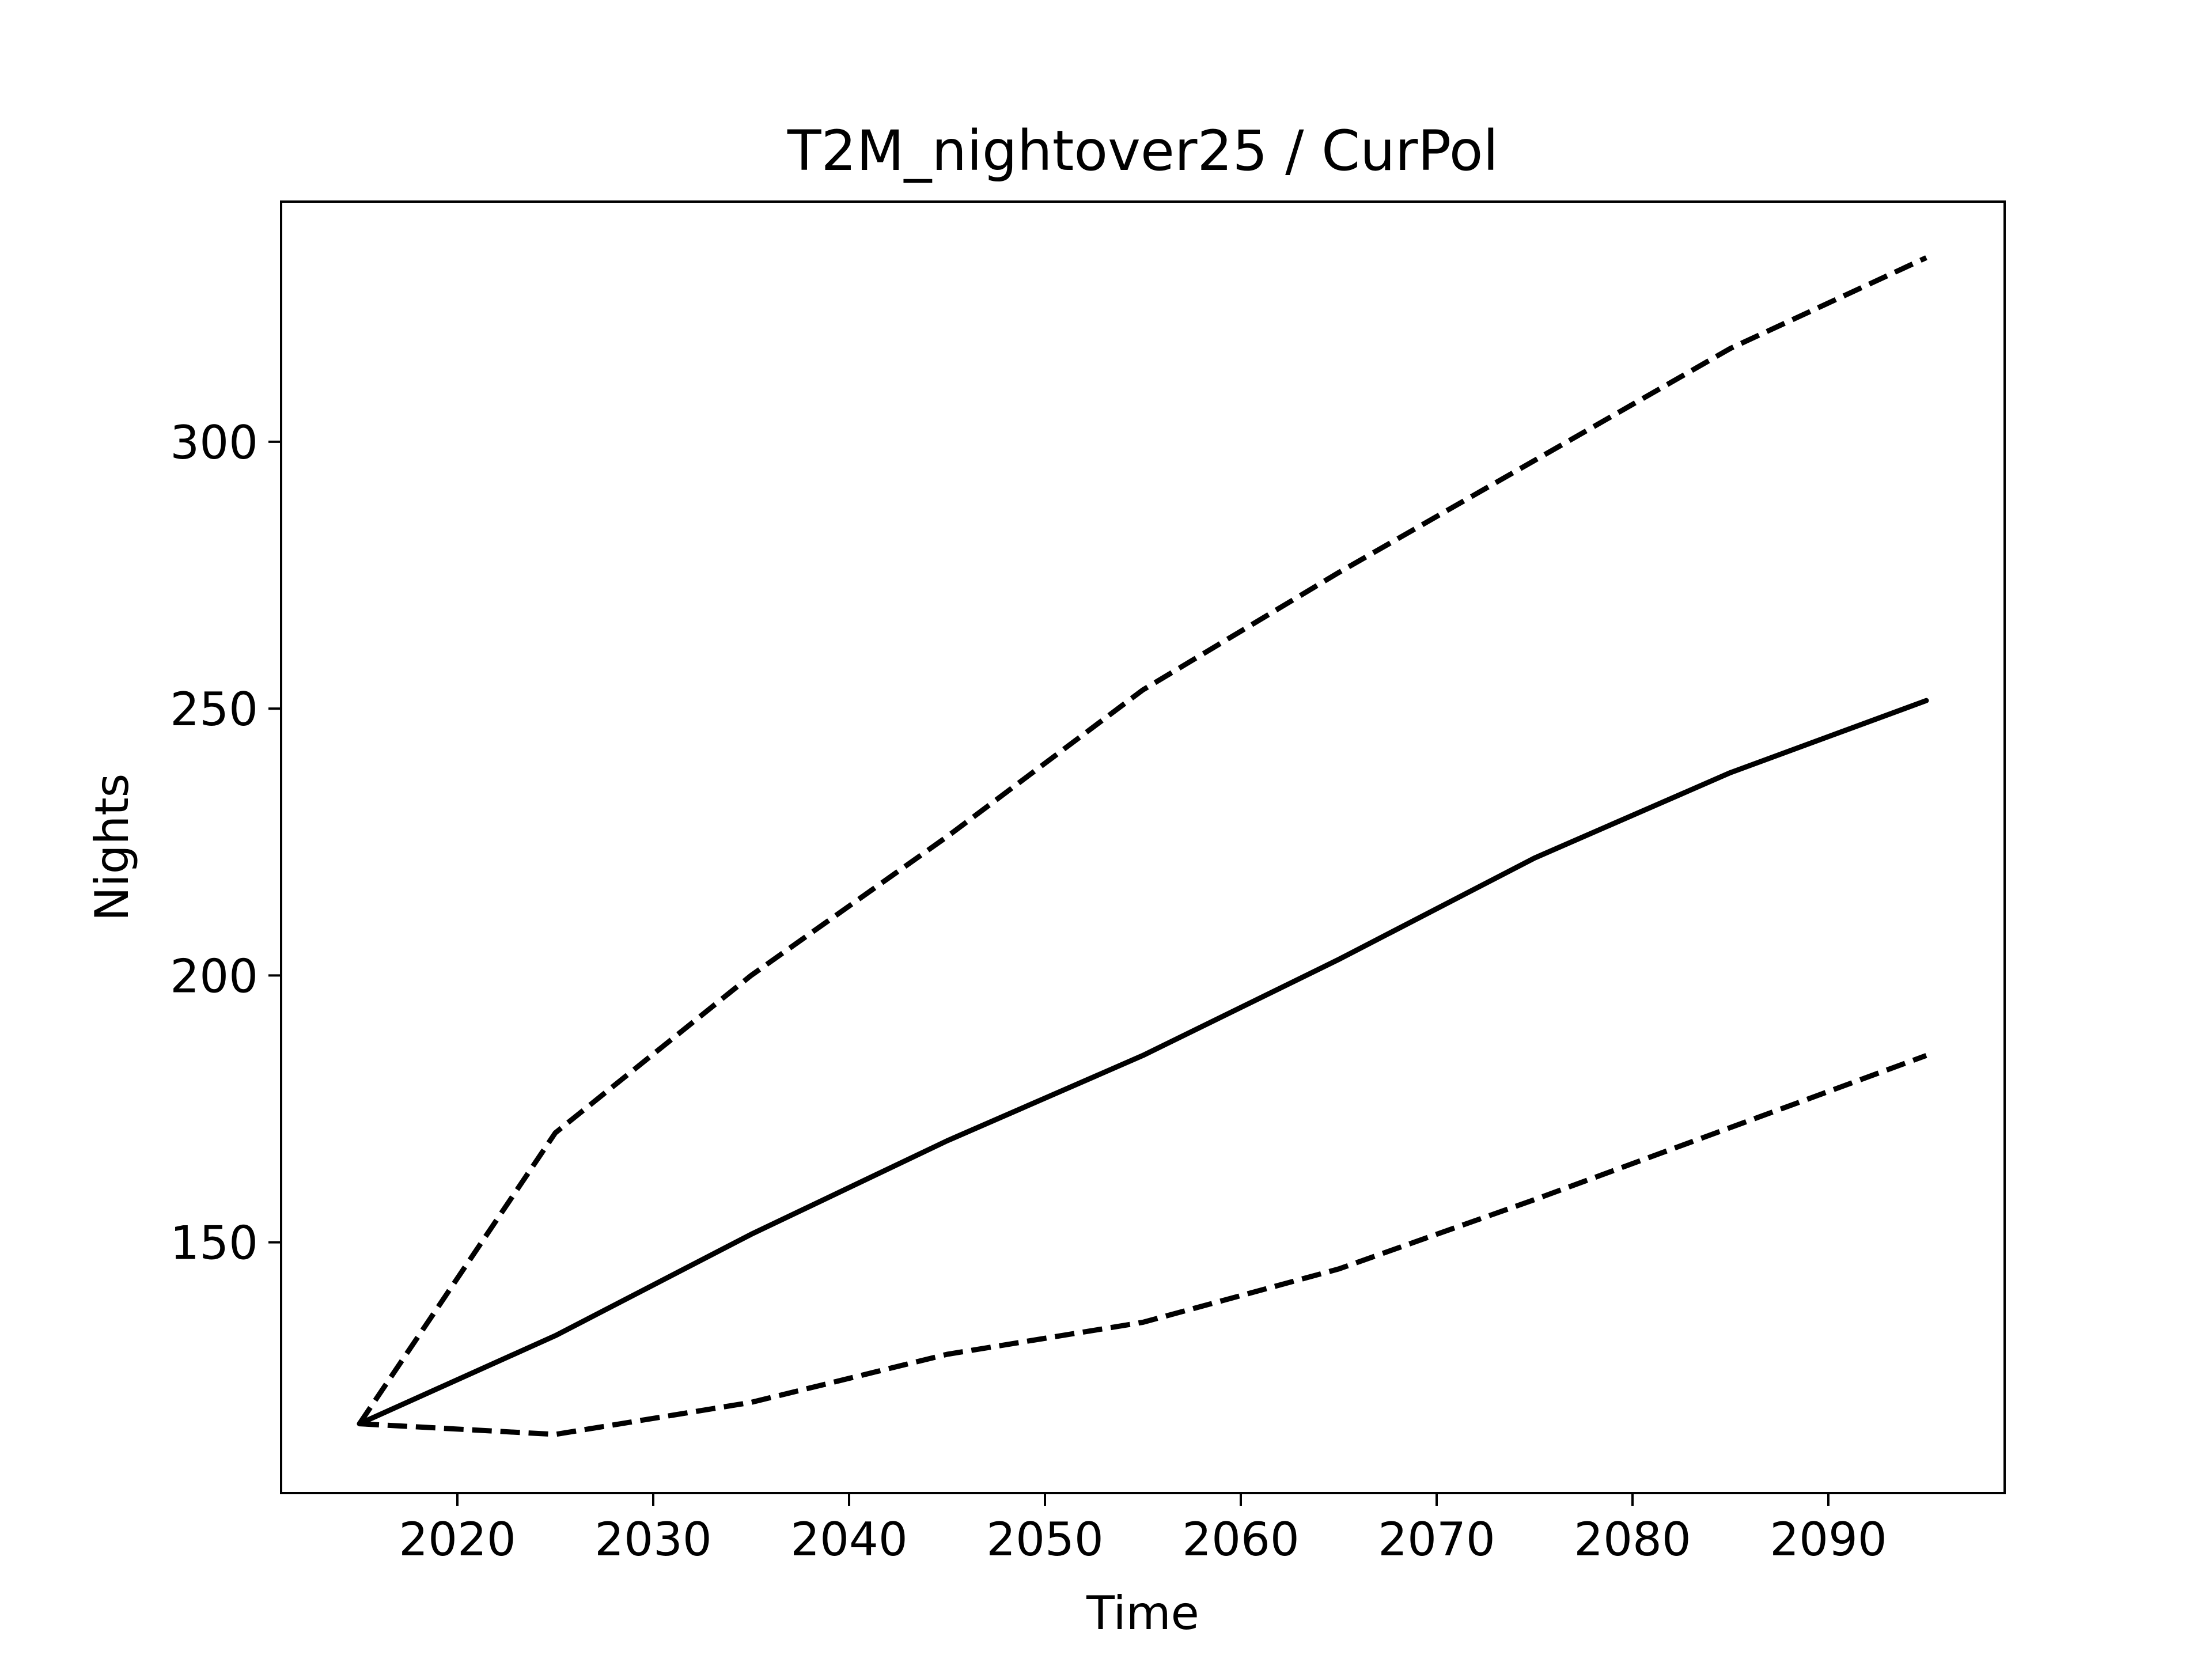 This screenshot has height=1659, width=2212. What do you see at coordinates (112, 848) in the screenshot?
I see `y-axis-label: Nights` at bounding box center [112, 848].